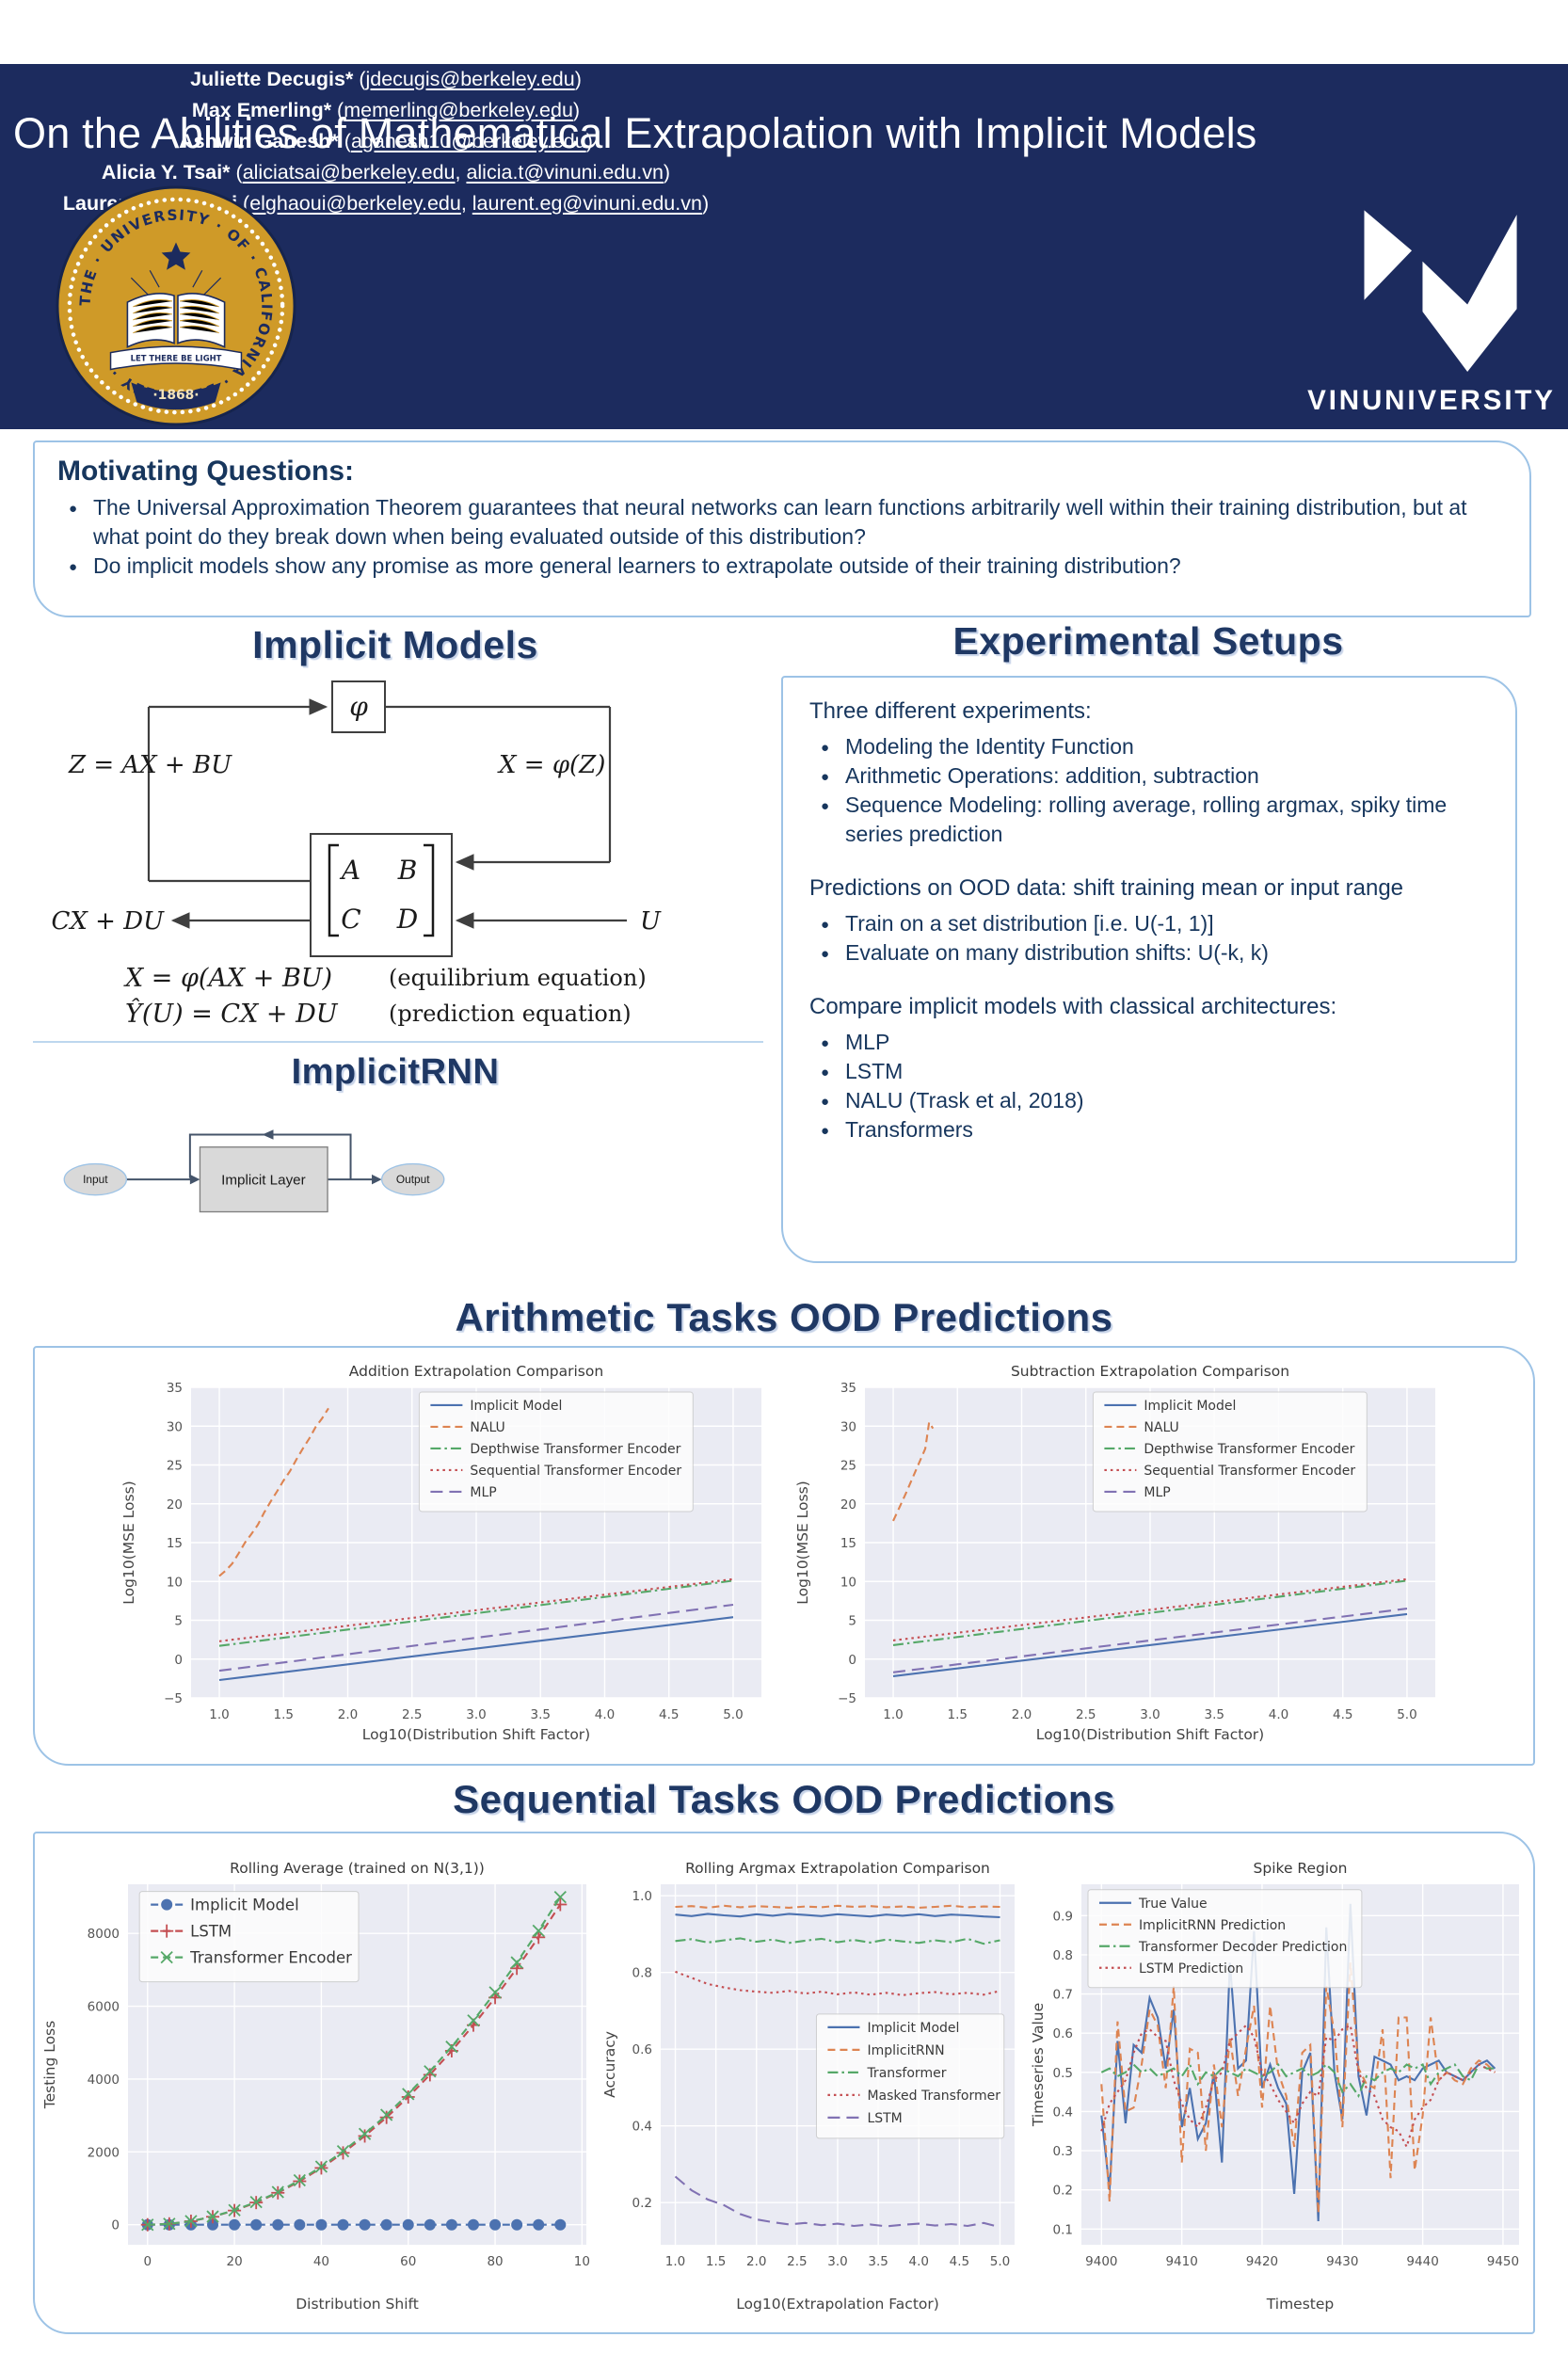 Image resolution: width=1568 pixels, height=2353 pixels. What do you see at coordinates (272, 79) in the screenshot?
I see `author-name: Juliette Decugis*` at bounding box center [272, 79].